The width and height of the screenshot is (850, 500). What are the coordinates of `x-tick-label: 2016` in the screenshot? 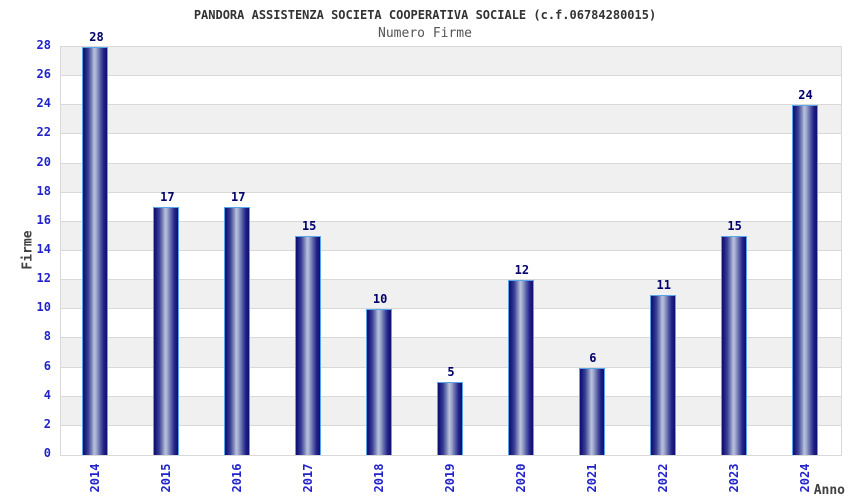 It's located at (237, 478).